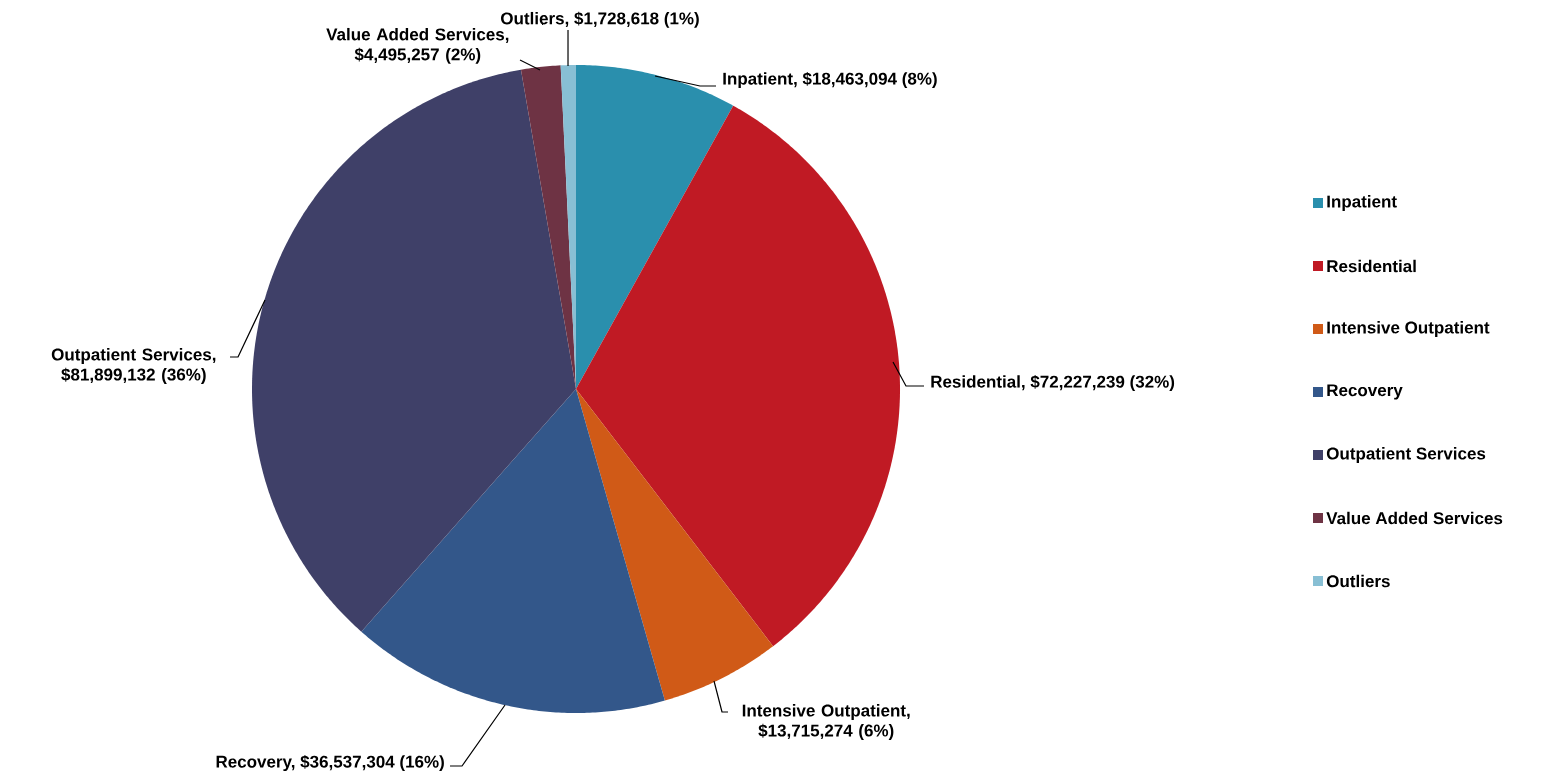  Describe the element at coordinates (330, 763) in the screenshot. I see `data-label: Recovery, $36,537,304 (16%)` at that location.